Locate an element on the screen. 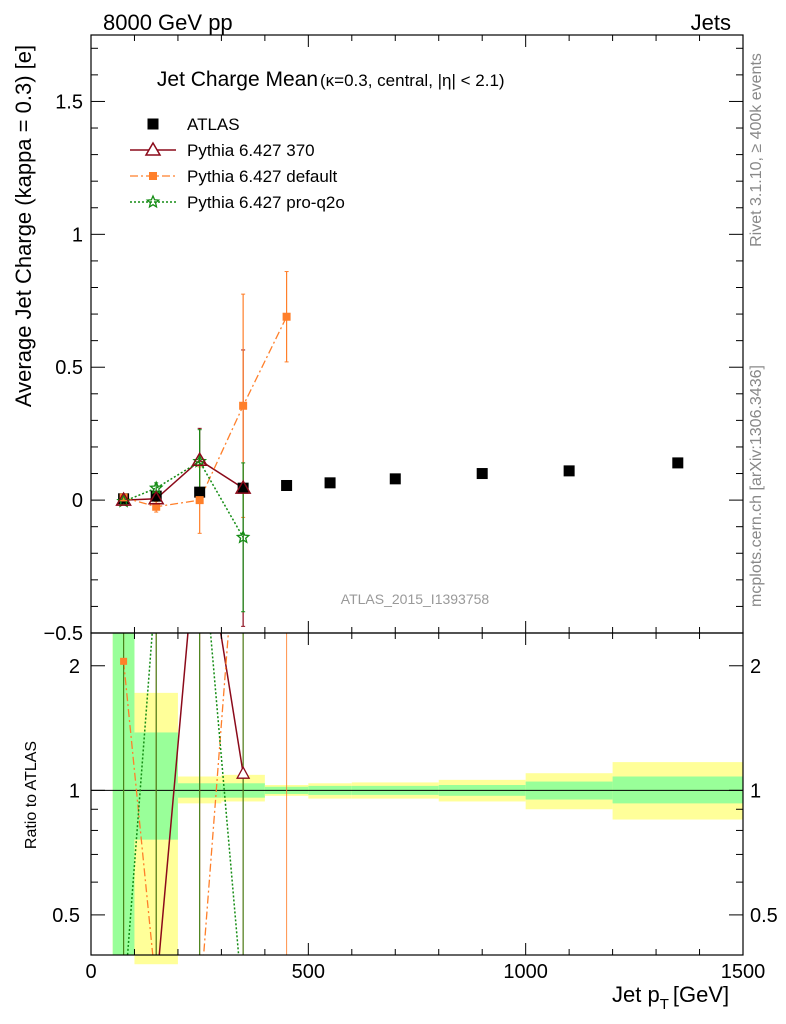  ratio-y-tick-label: 2 is located at coordinates (74, 667).